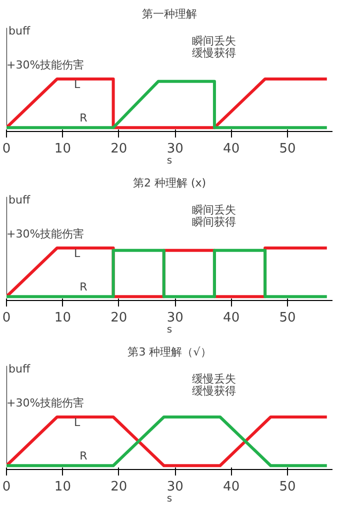 Image resolution: width=342 pixels, height=509 pixels. What do you see at coordinates (214, 379) in the screenshot?
I see `text: 缓慢丢失` at bounding box center [214, 379].